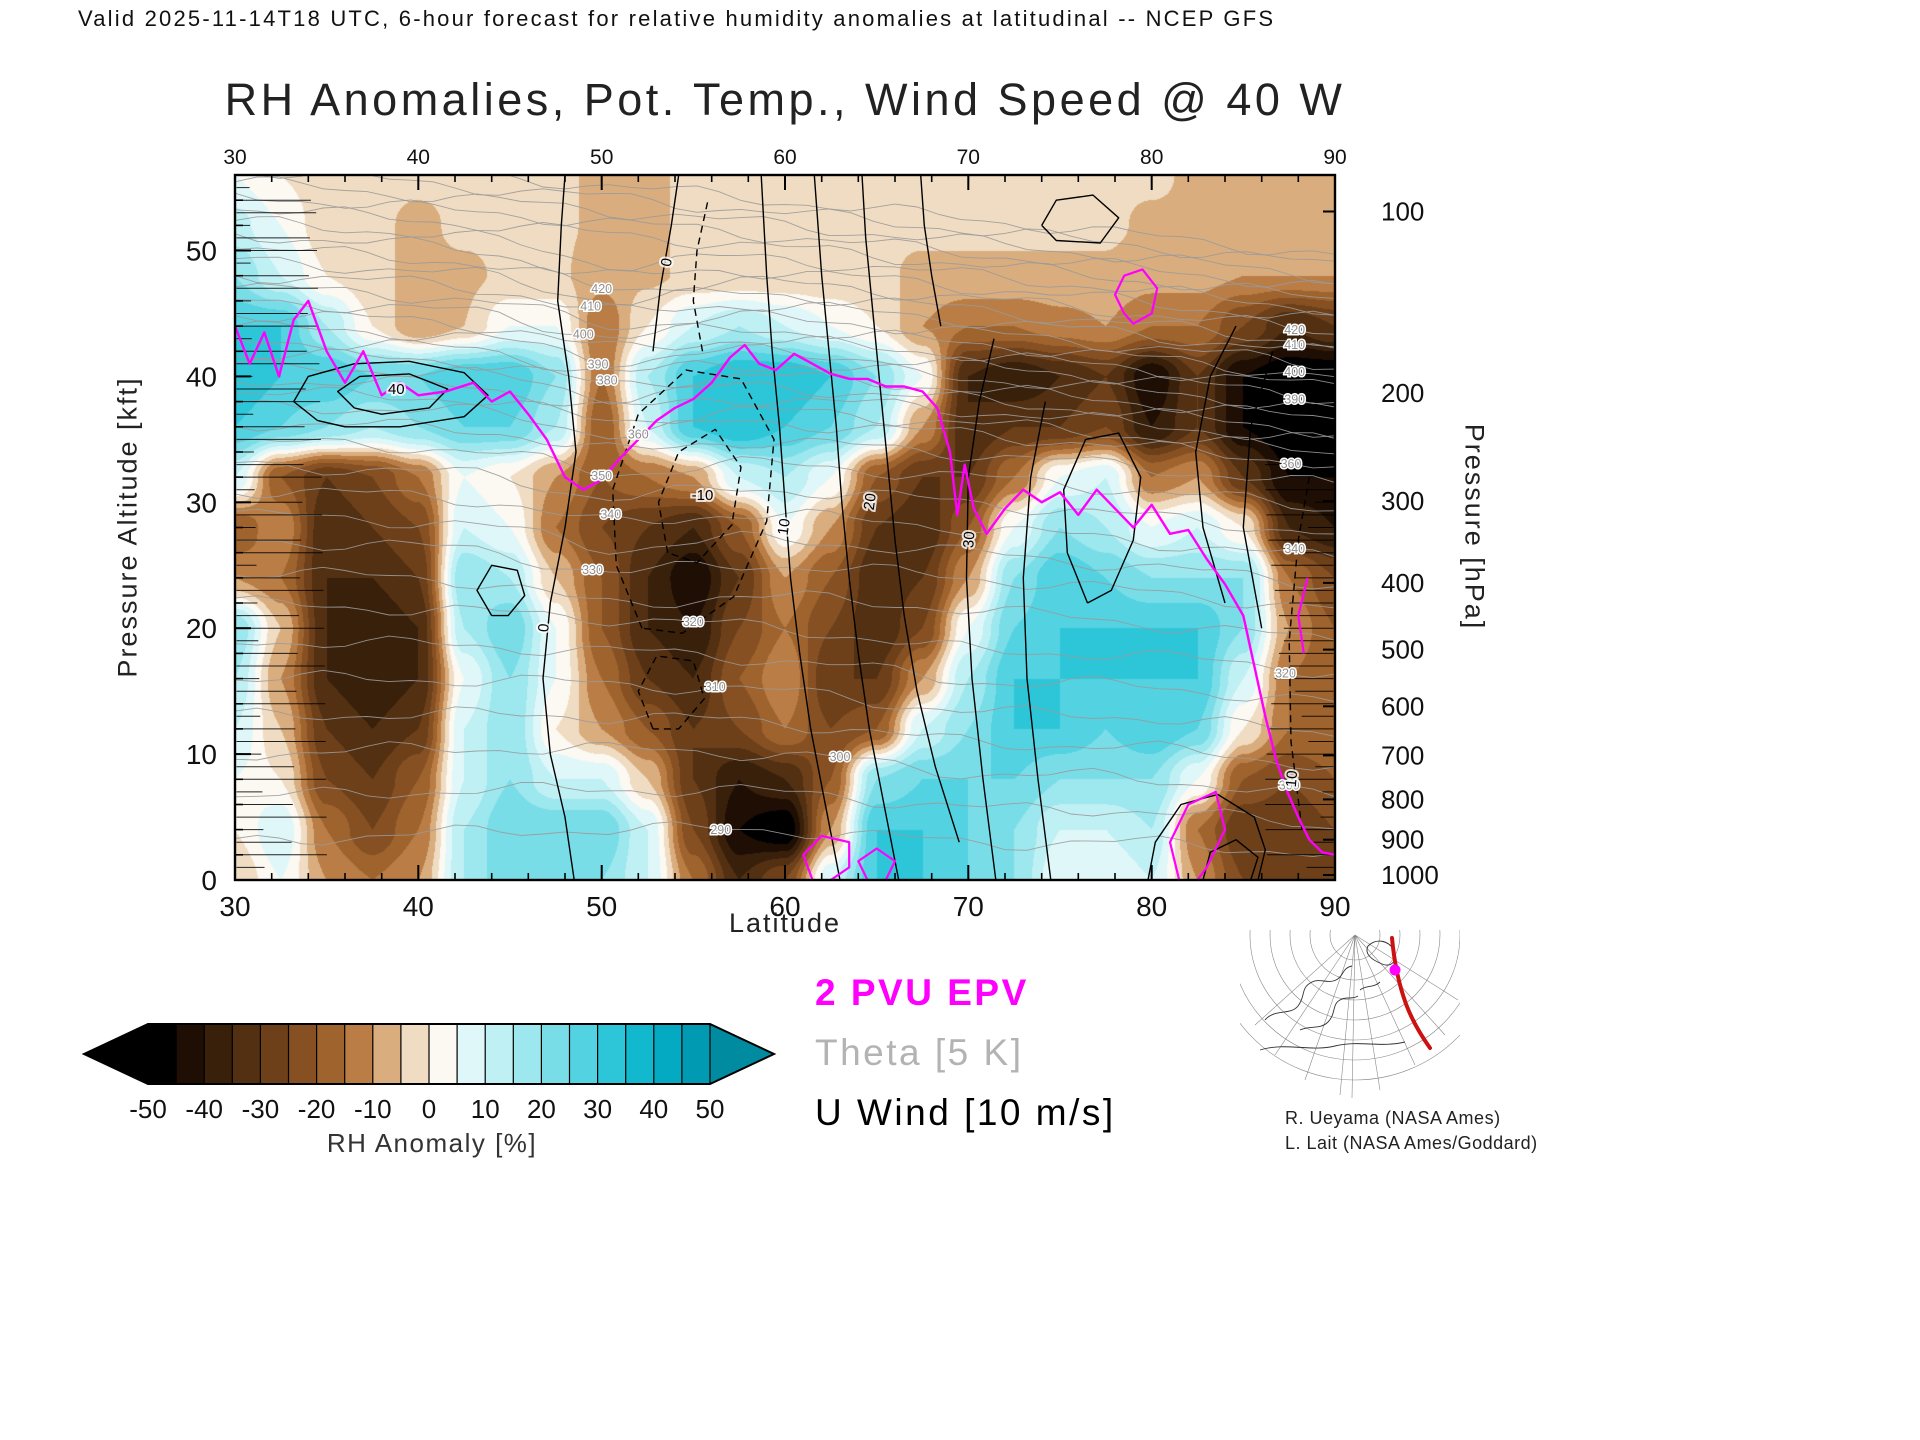  What do you see at coordinates (1410, 875) in the screenshot?
I see `svg-text: 1000` at bounding box center [1410, 875].